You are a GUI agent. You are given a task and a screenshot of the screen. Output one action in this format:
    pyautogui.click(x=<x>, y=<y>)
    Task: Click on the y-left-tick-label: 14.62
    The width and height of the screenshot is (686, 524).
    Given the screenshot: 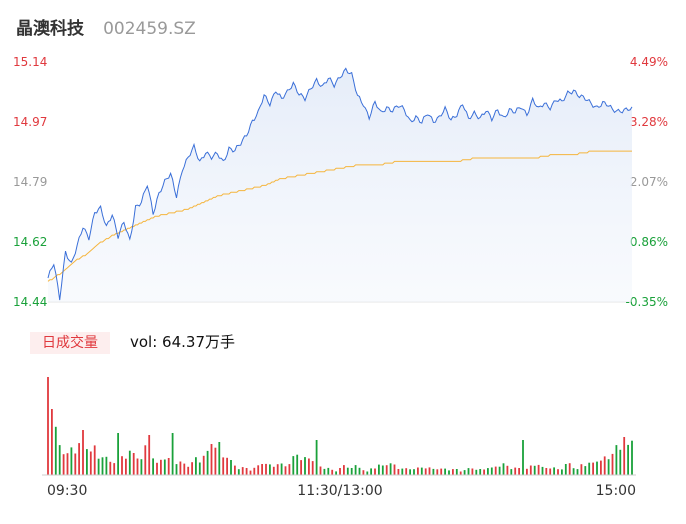 What is the action you would take?
    pyautogui.click(x=30, y=242)
    